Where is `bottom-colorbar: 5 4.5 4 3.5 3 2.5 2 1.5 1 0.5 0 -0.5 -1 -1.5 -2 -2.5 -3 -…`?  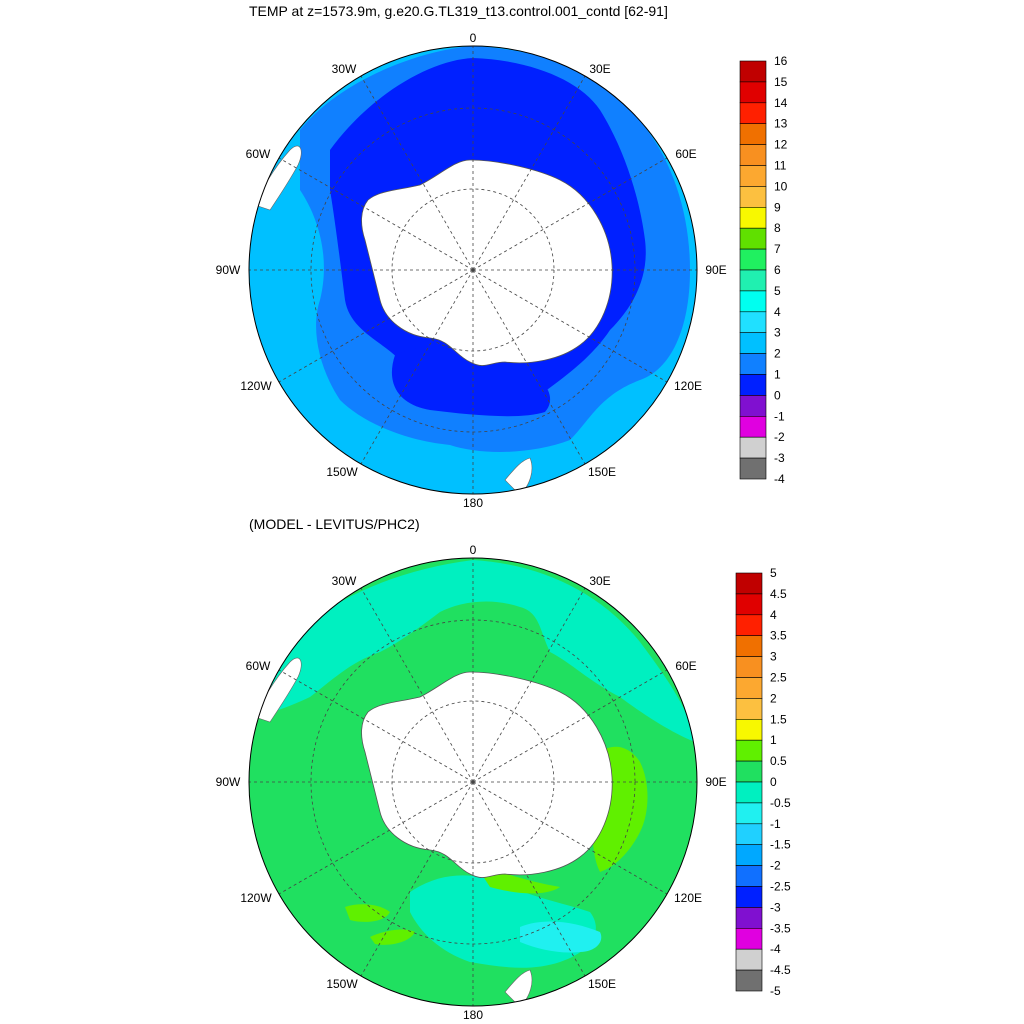 bottom-colorbar: 5 4.5 4 3.5 3 2.5 2 1.5 1 0.5 0 -0.5 -1 -1.5 -2 -2.5 -3 -… is located at coordinates (763, 782).